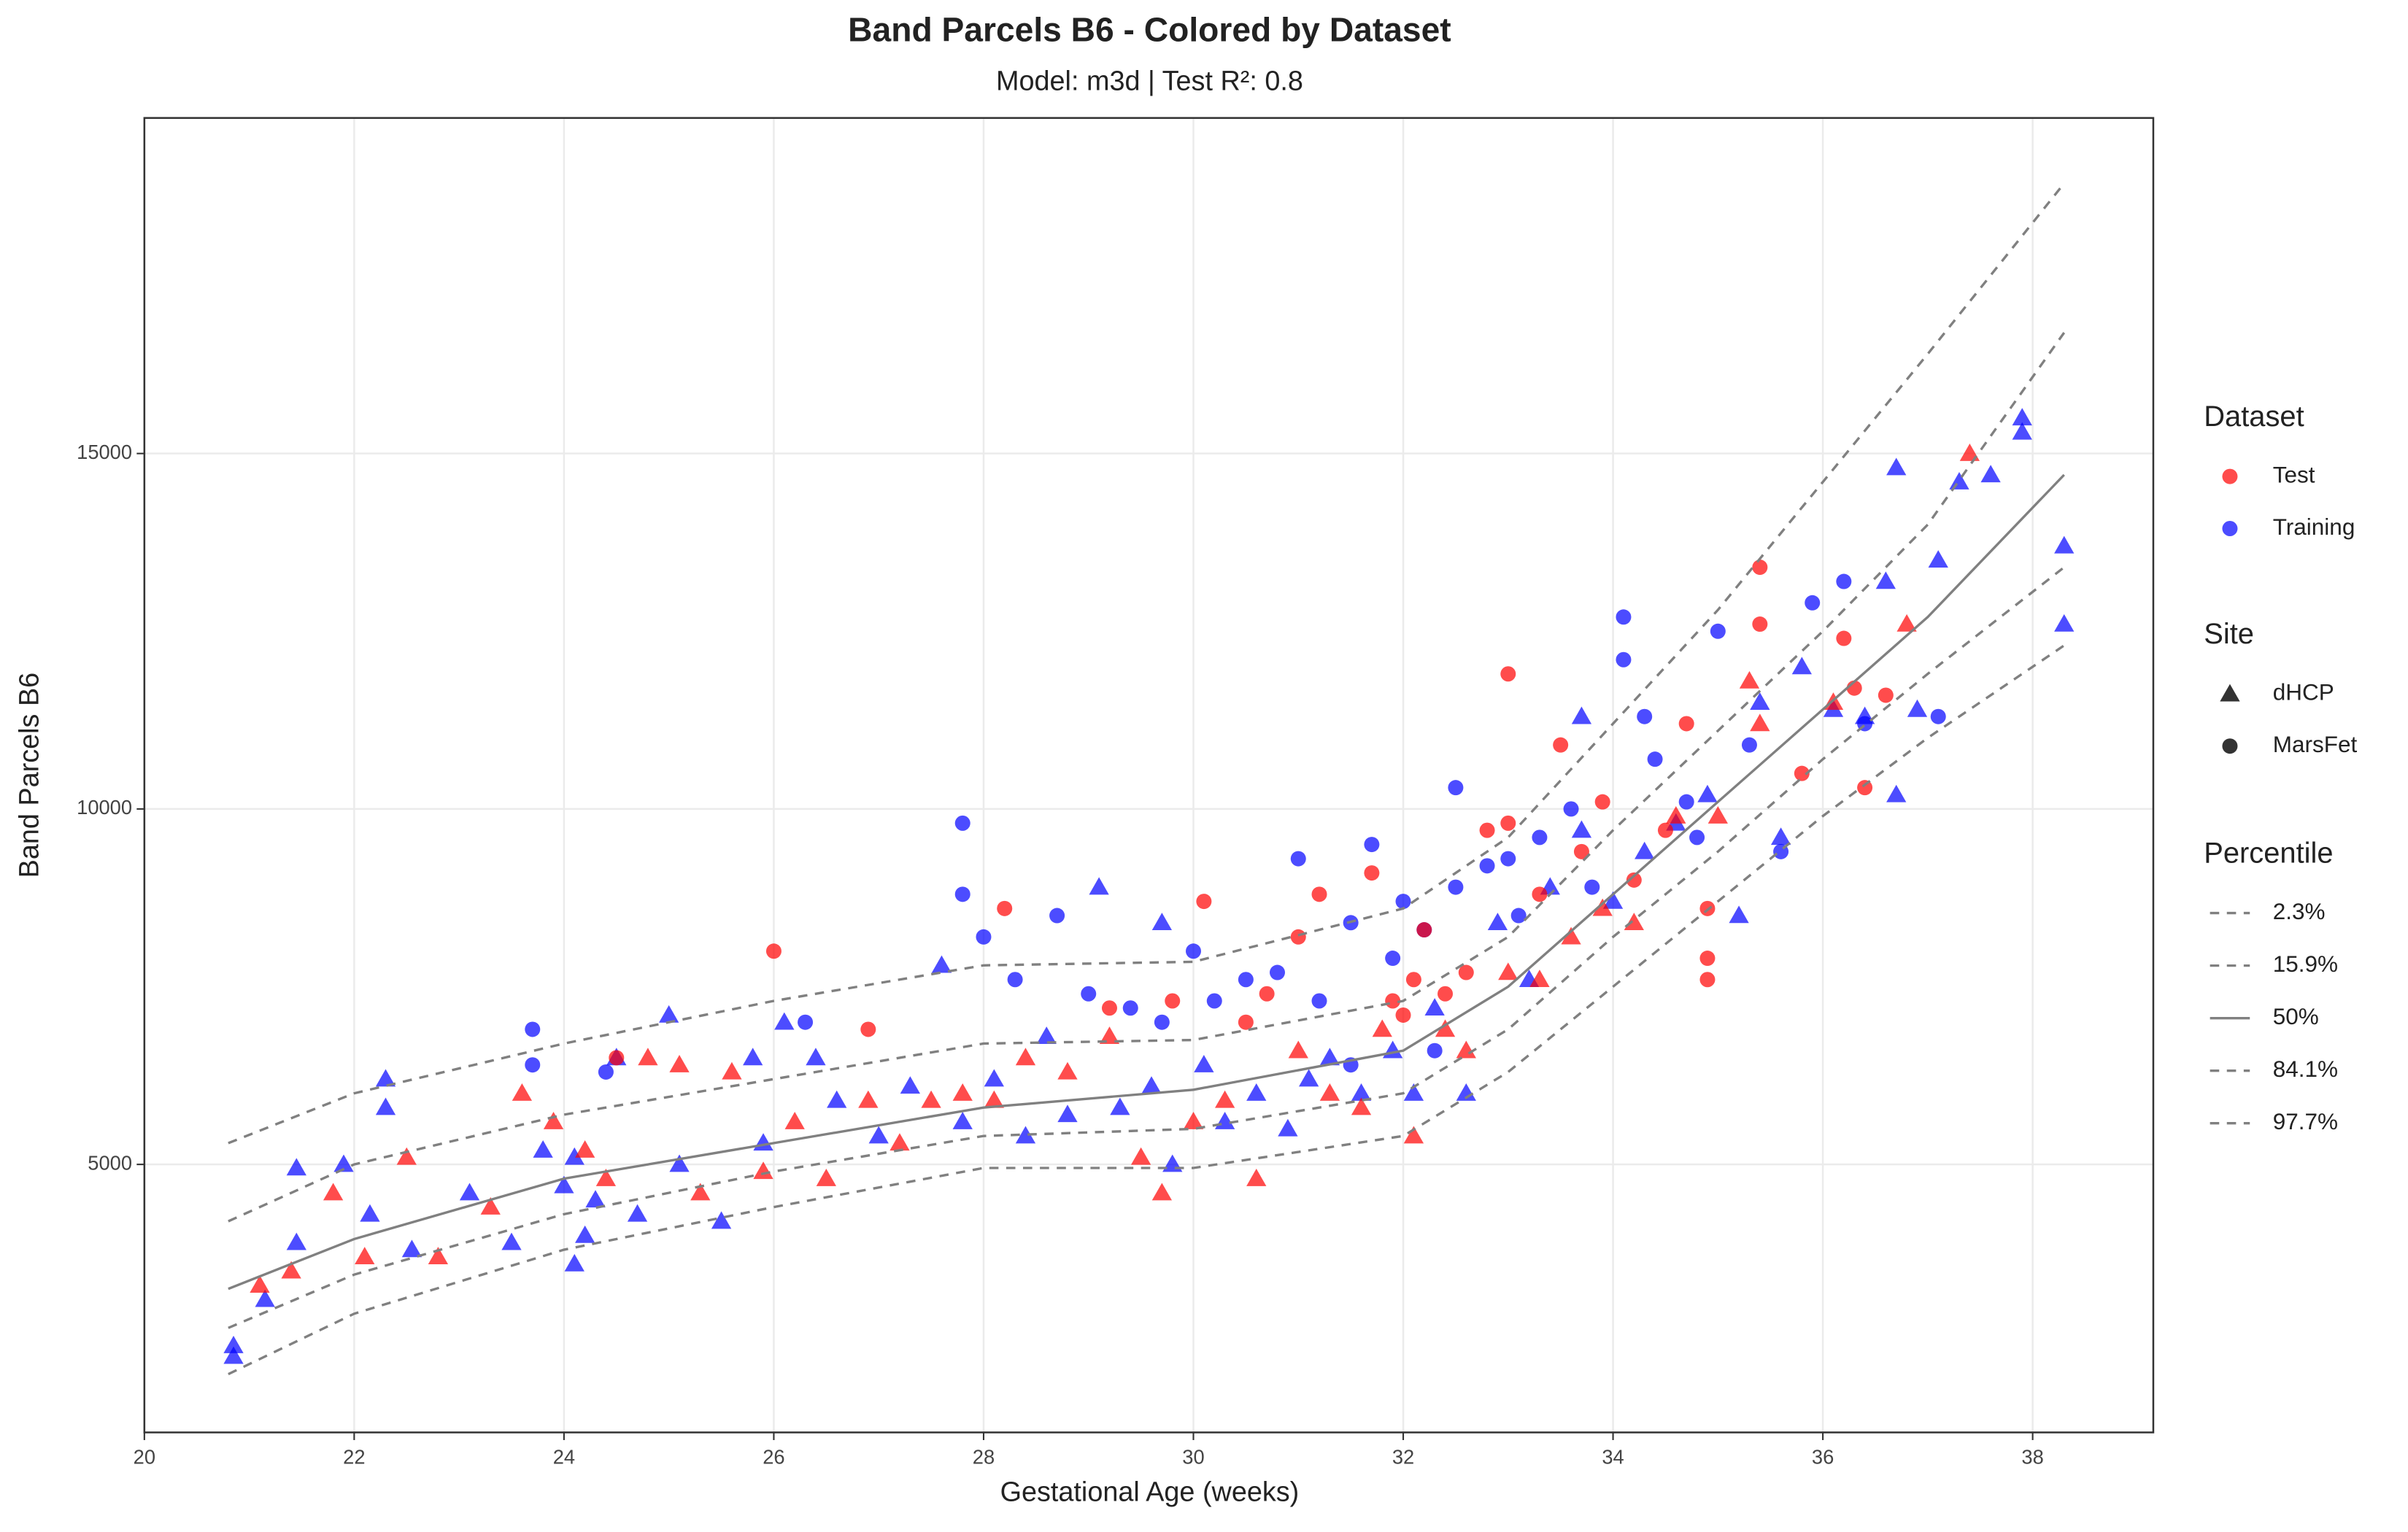  I want to click on legend-label: 15.9%, so click(2305, 964).